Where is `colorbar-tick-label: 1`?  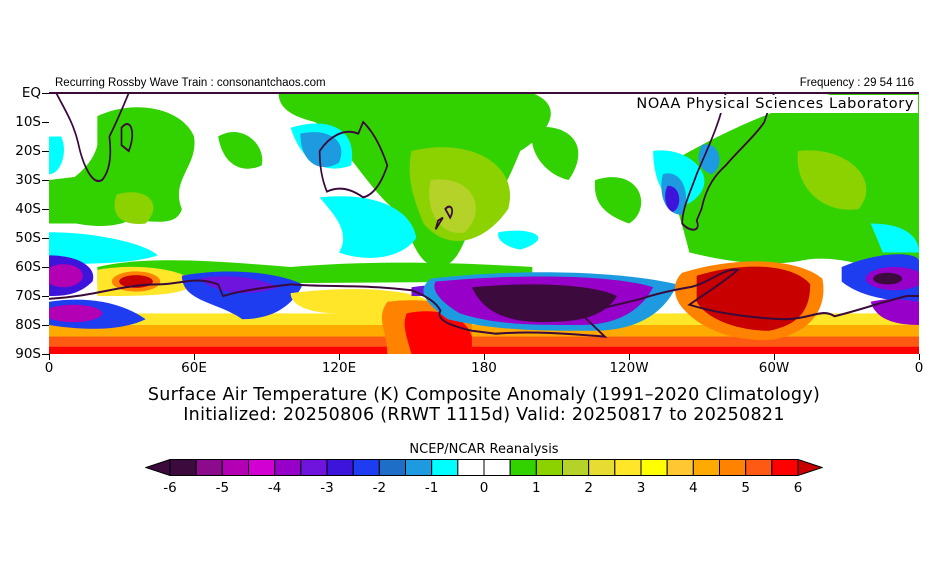
colorbar-tick-label: 1 is located at coordinates (536, 488).